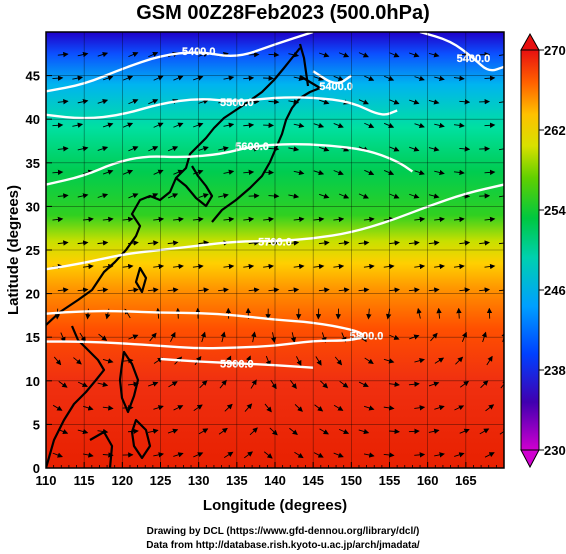  What do you see at coordinates (351, 480) in the screenshot?
I see `x-tick-label: 150` at bounding box center [351, 480].